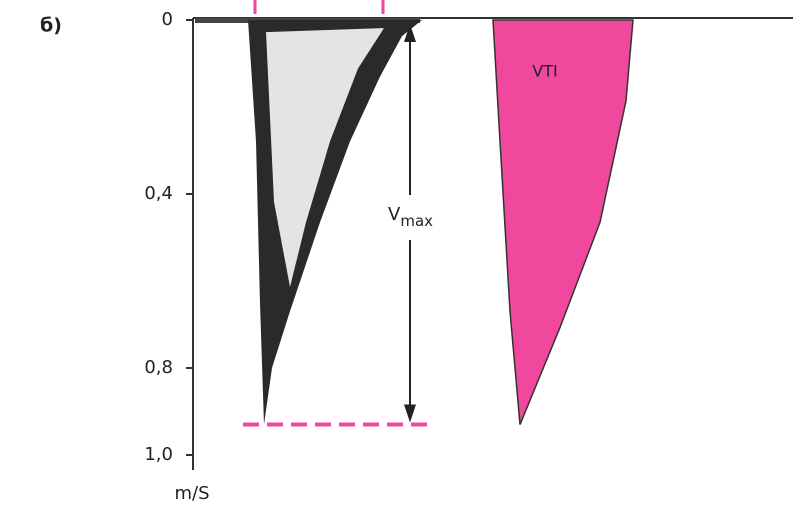 The width and height of the screenshot is (793, 506). I want to click on vmax-sub: max, so click(416, 221).